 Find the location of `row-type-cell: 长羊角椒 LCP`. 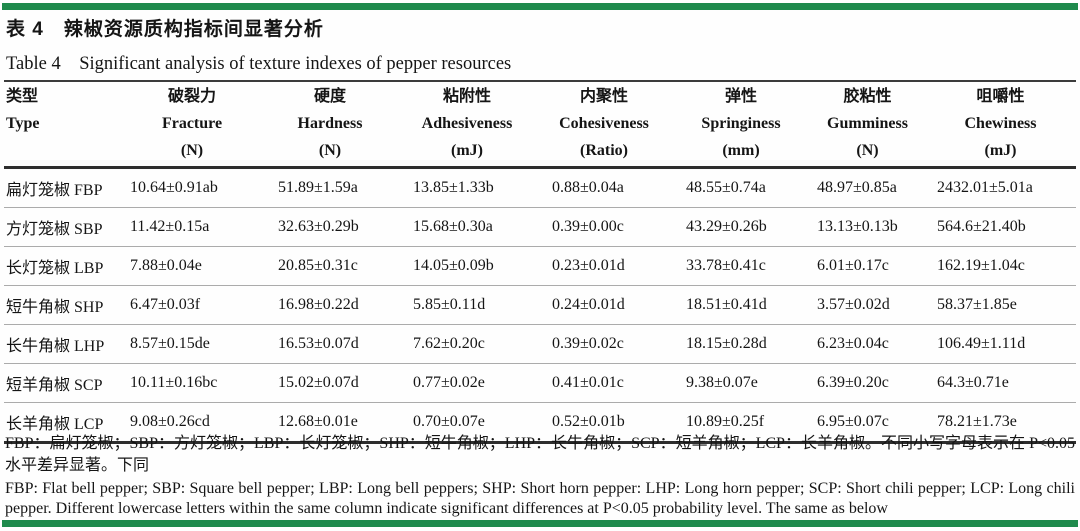

row-type-cell: 长羊角椒 LCP is located at coordinates (63, 423).